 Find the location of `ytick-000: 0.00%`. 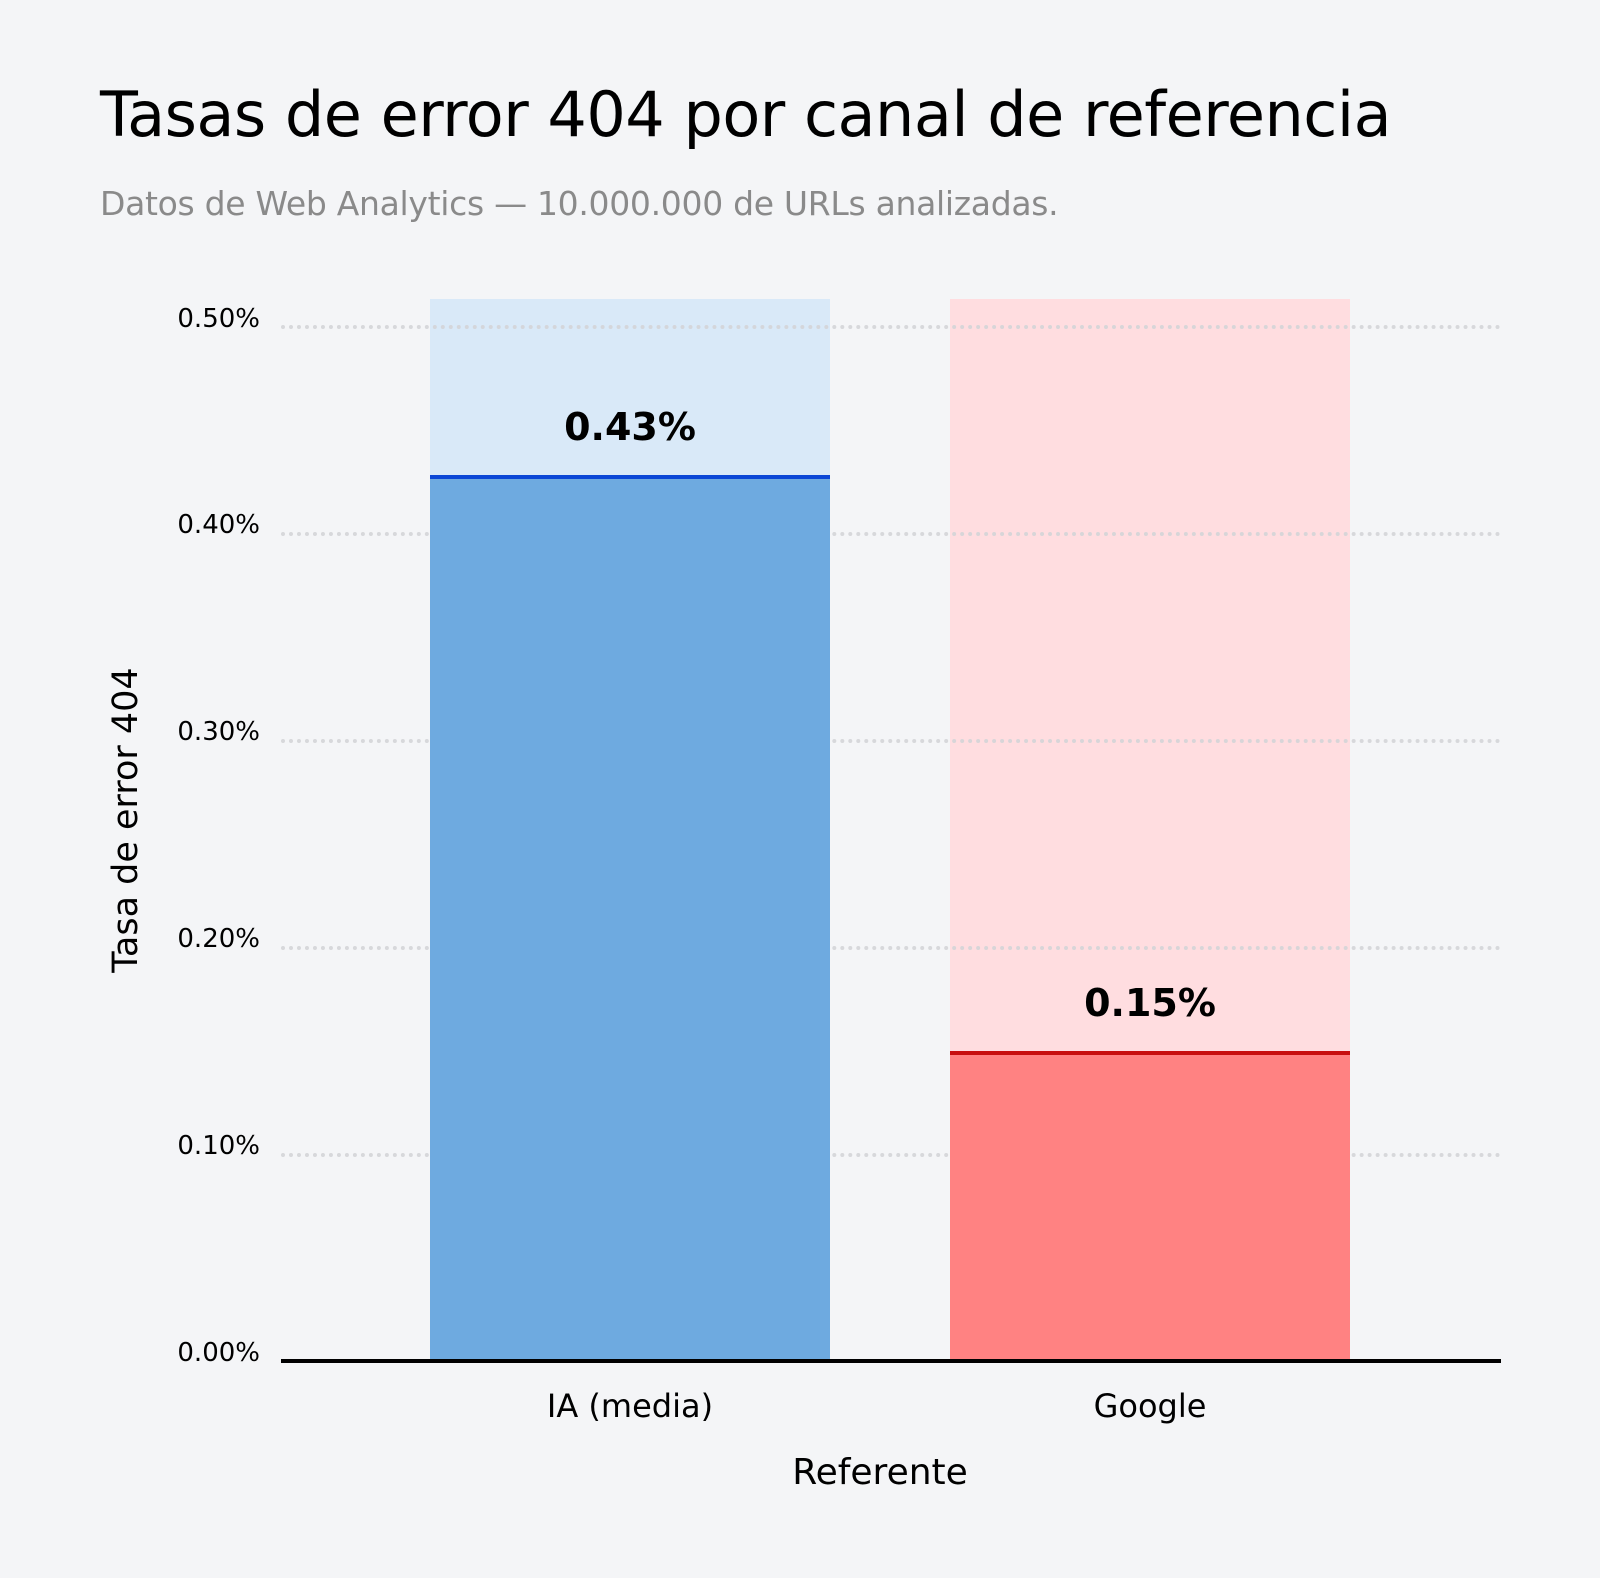

ytick-000: 0.00% is located at coordinates (218, 1353).